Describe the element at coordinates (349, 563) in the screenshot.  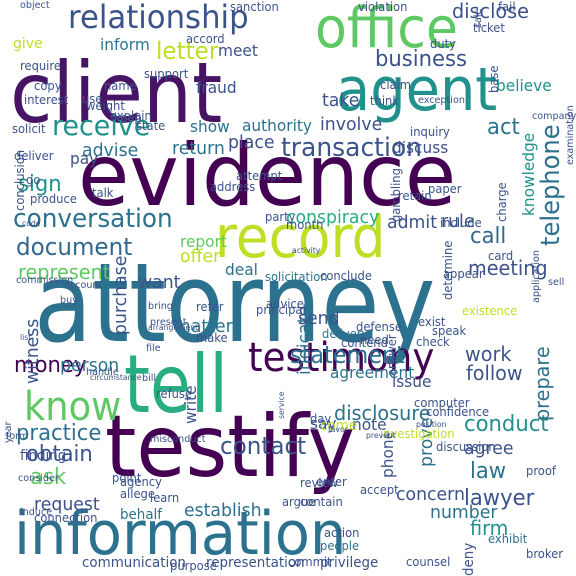
I see `word-privilege: privilege` at that location.